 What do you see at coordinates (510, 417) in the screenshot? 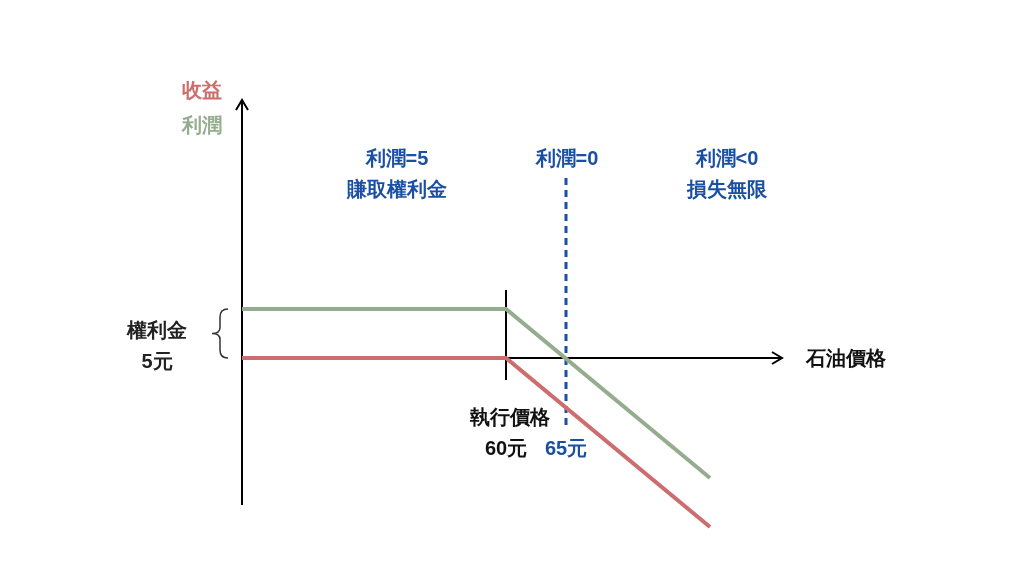
I see `annotation: 執行價格` at bounding box center [510, 417].